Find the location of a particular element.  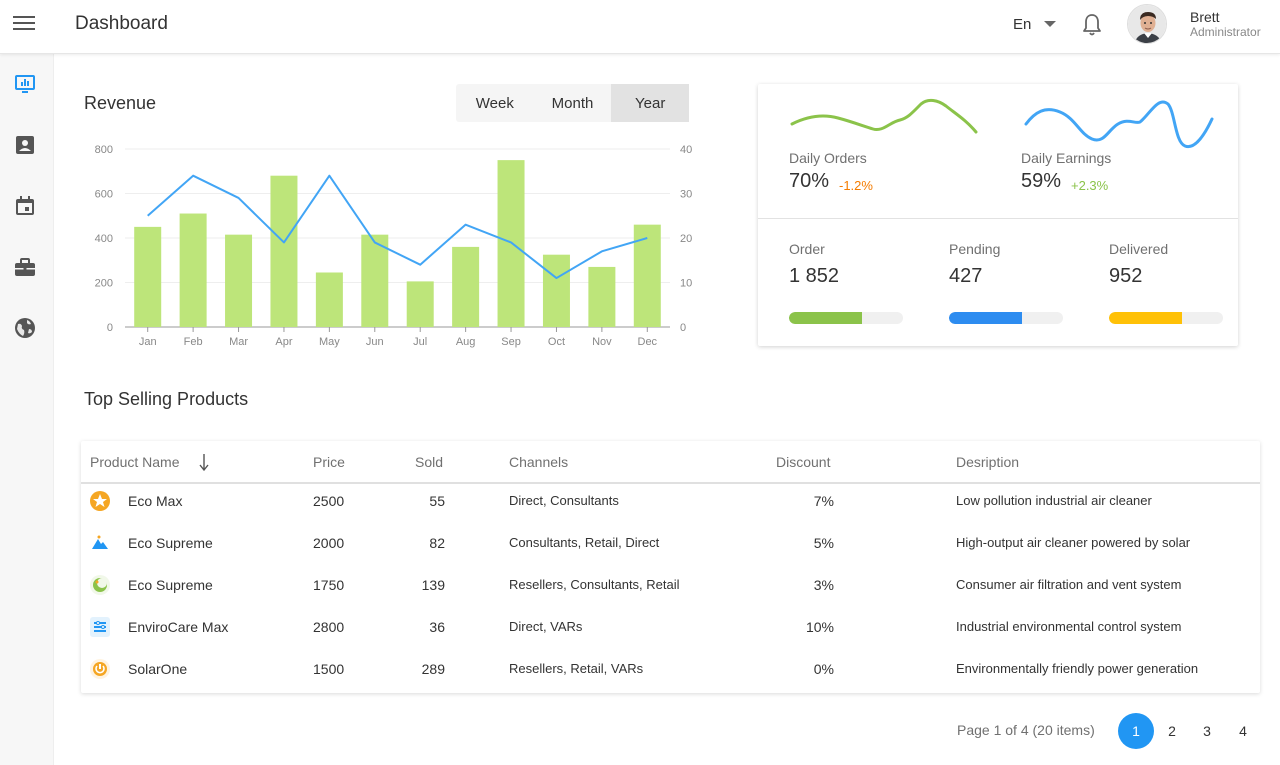

product-name: Eco Max is located at coordinates (155, 501).